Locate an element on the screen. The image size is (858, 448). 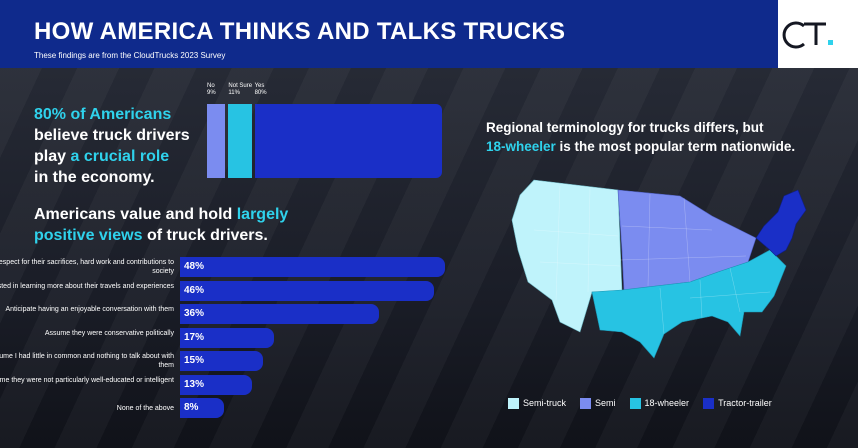
headline-text: in the economy. is located at coordinates (94, 177).